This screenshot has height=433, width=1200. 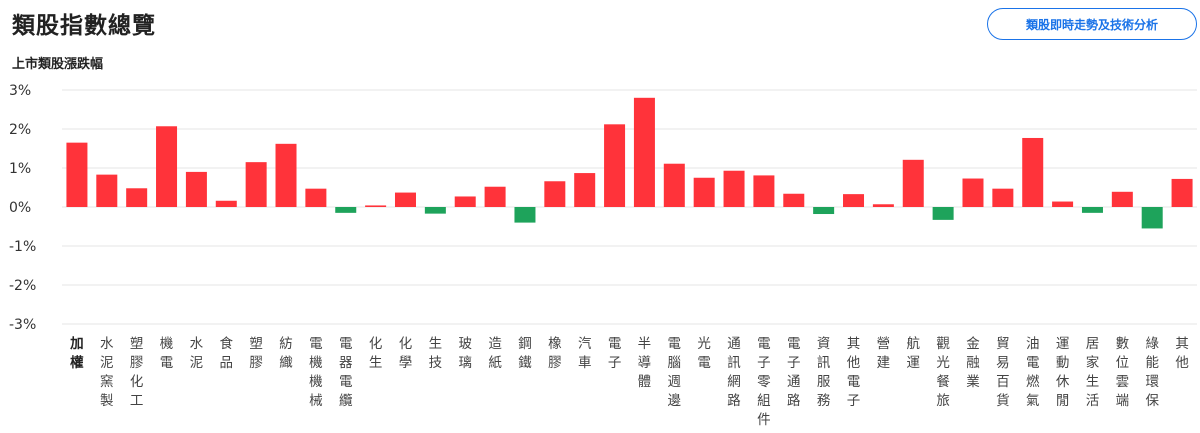 What do you see at coordinates (914, 353) in the screenshot?
I see `x-tick-label: 航運` at bounding box center [914, 353].